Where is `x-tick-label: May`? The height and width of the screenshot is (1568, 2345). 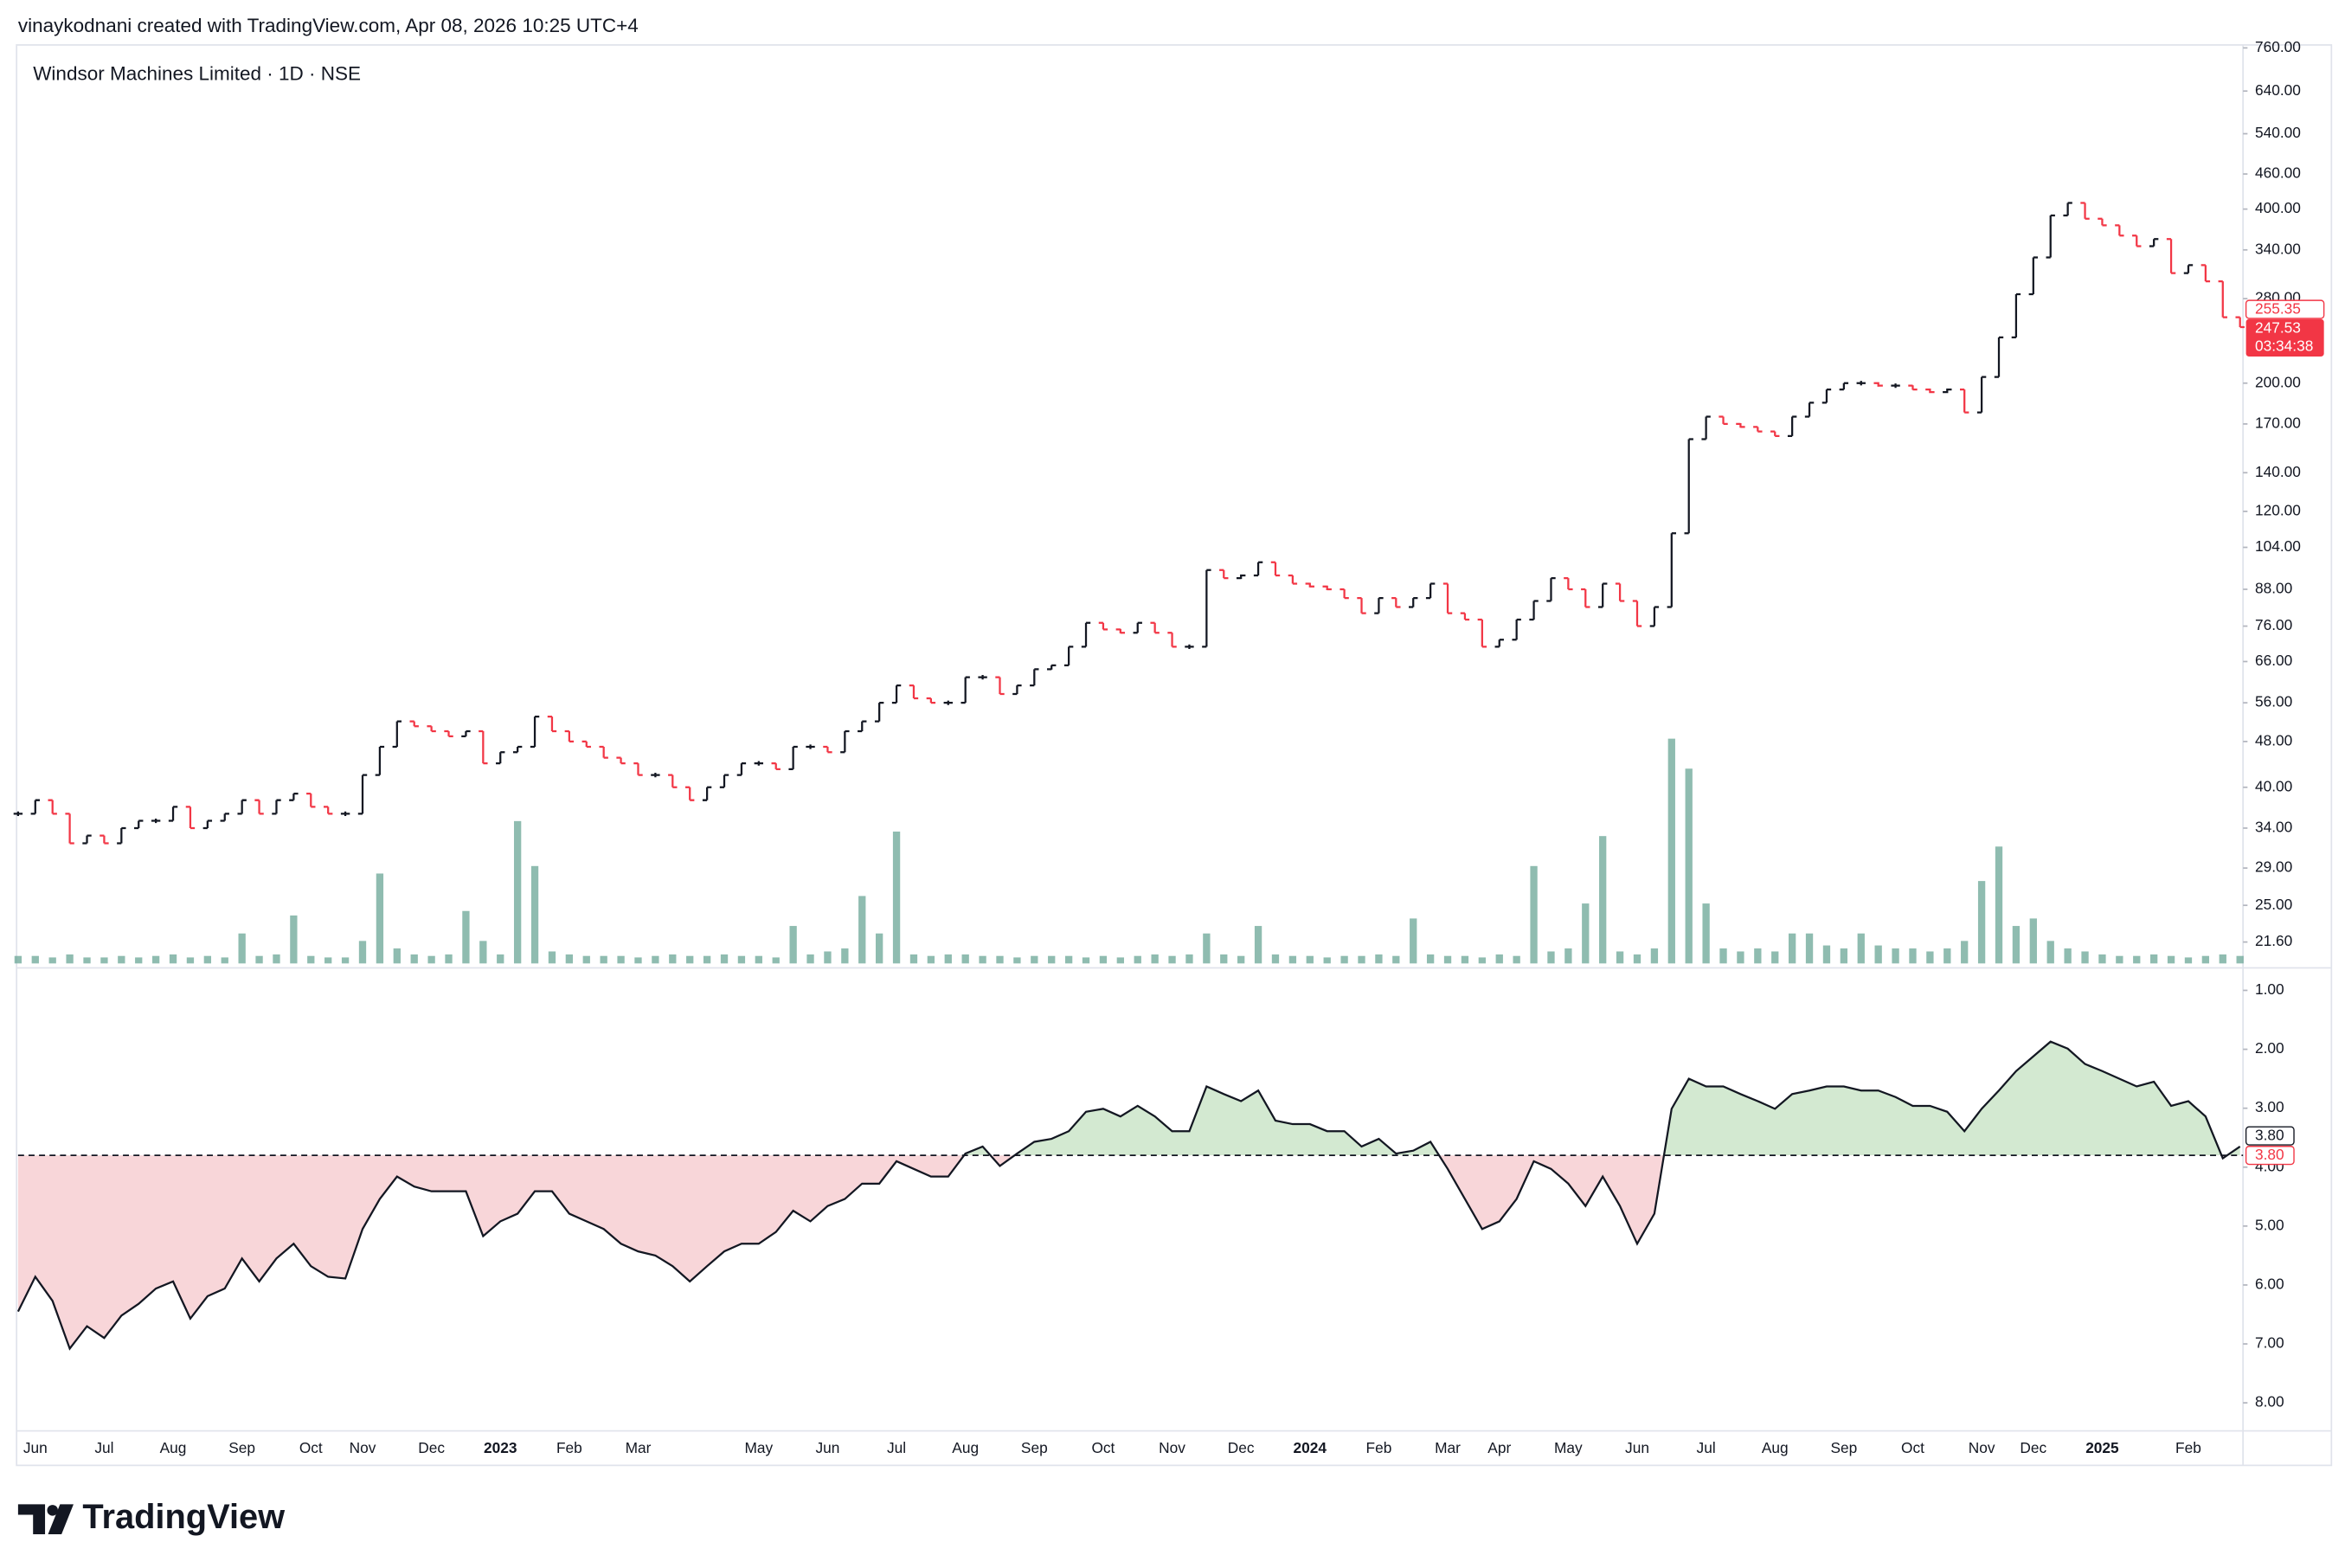 x-tick-label: May is located at coordinates (759, 1447).